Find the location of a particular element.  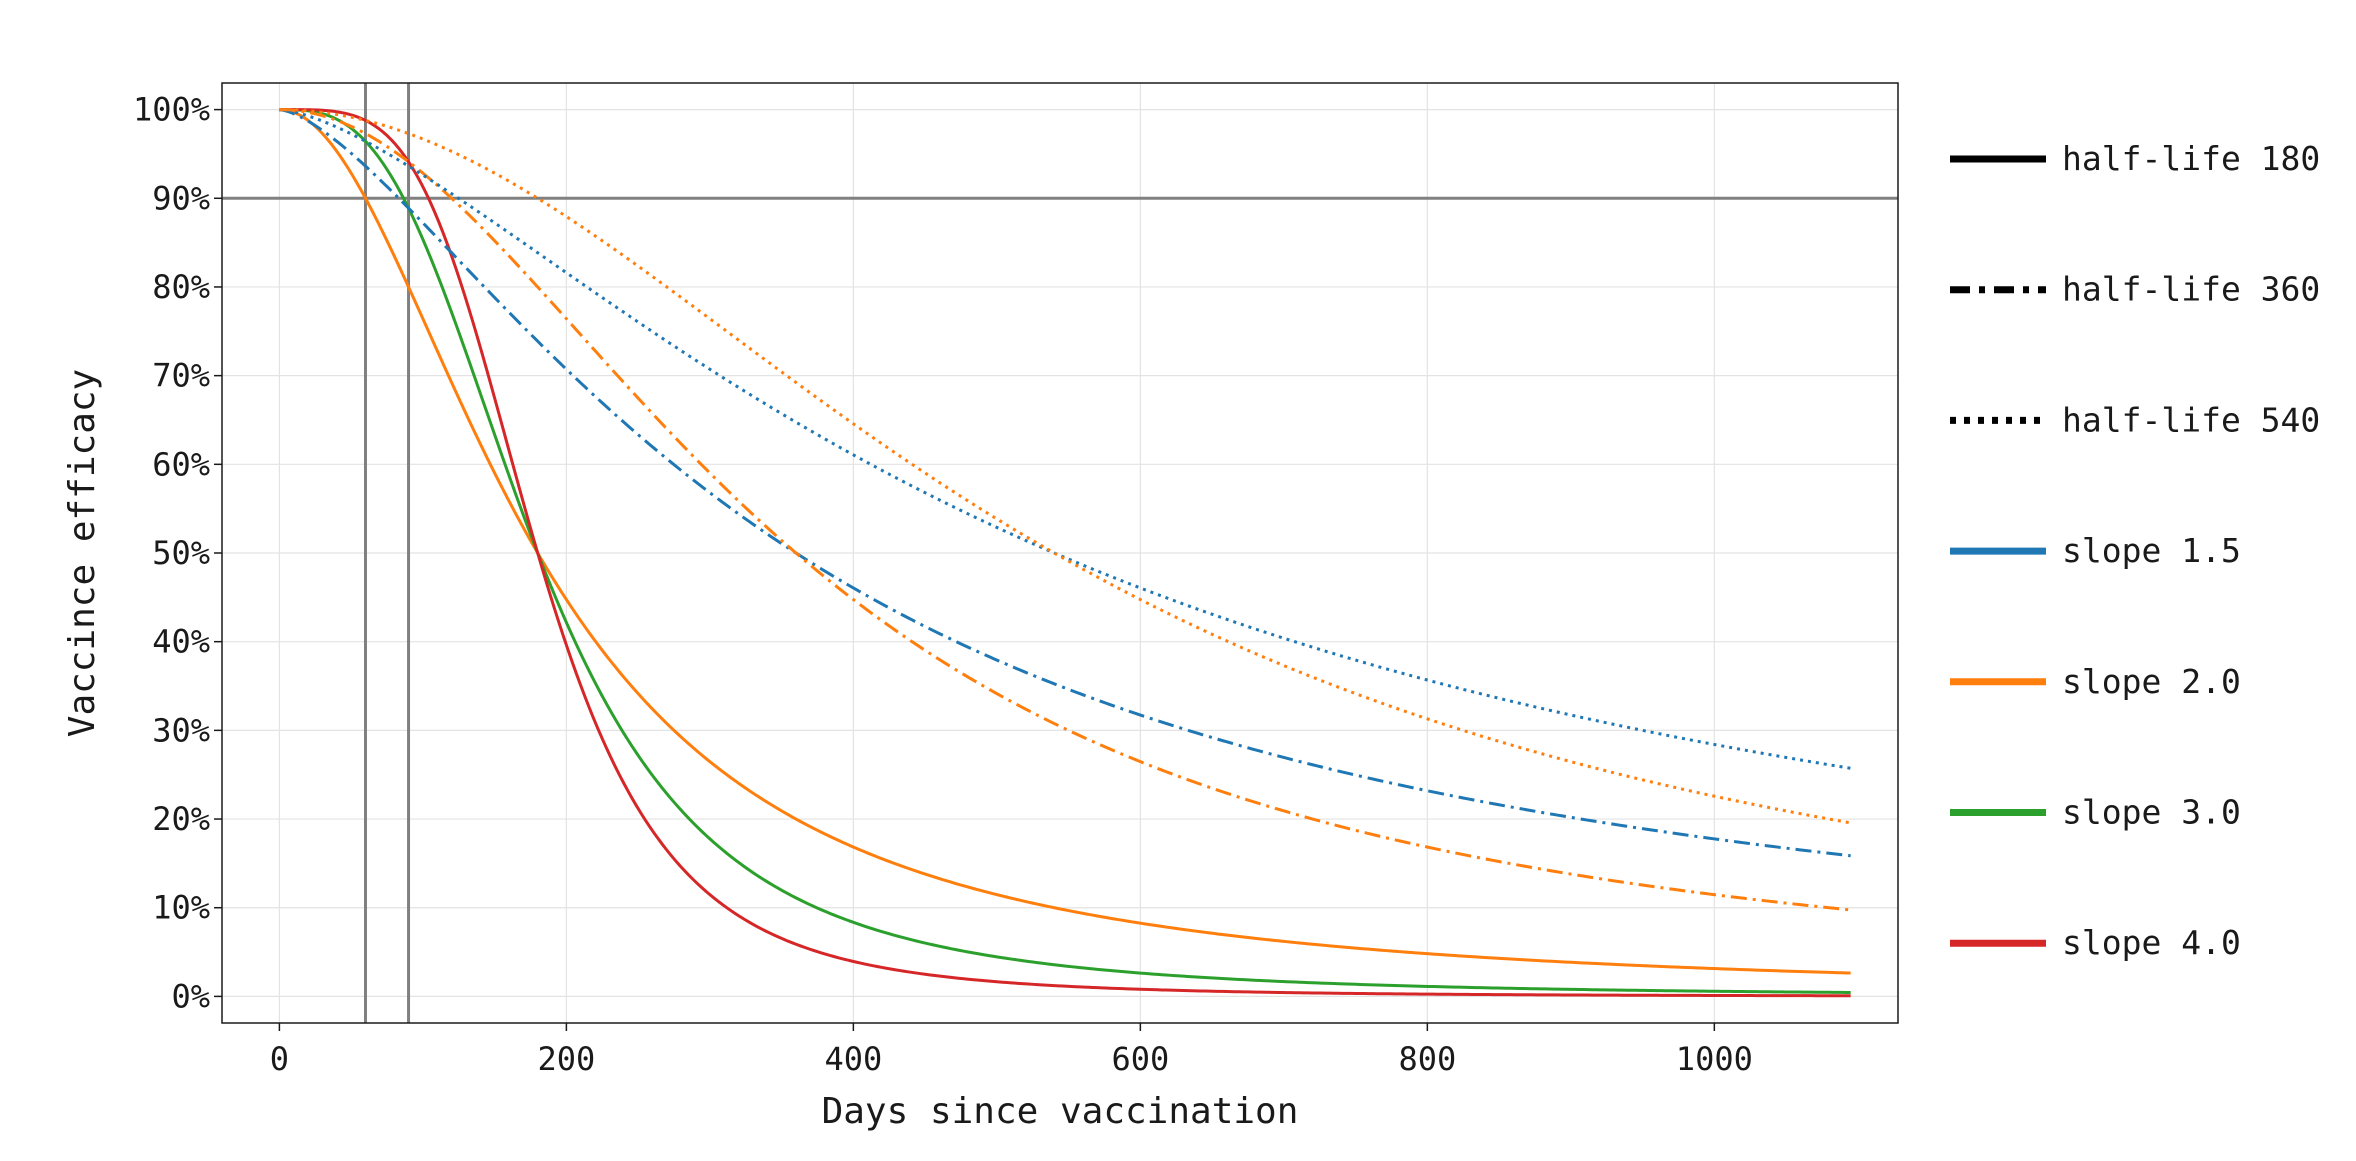

x-tick-label: 1000 is located at coordinates (1714, 1059).